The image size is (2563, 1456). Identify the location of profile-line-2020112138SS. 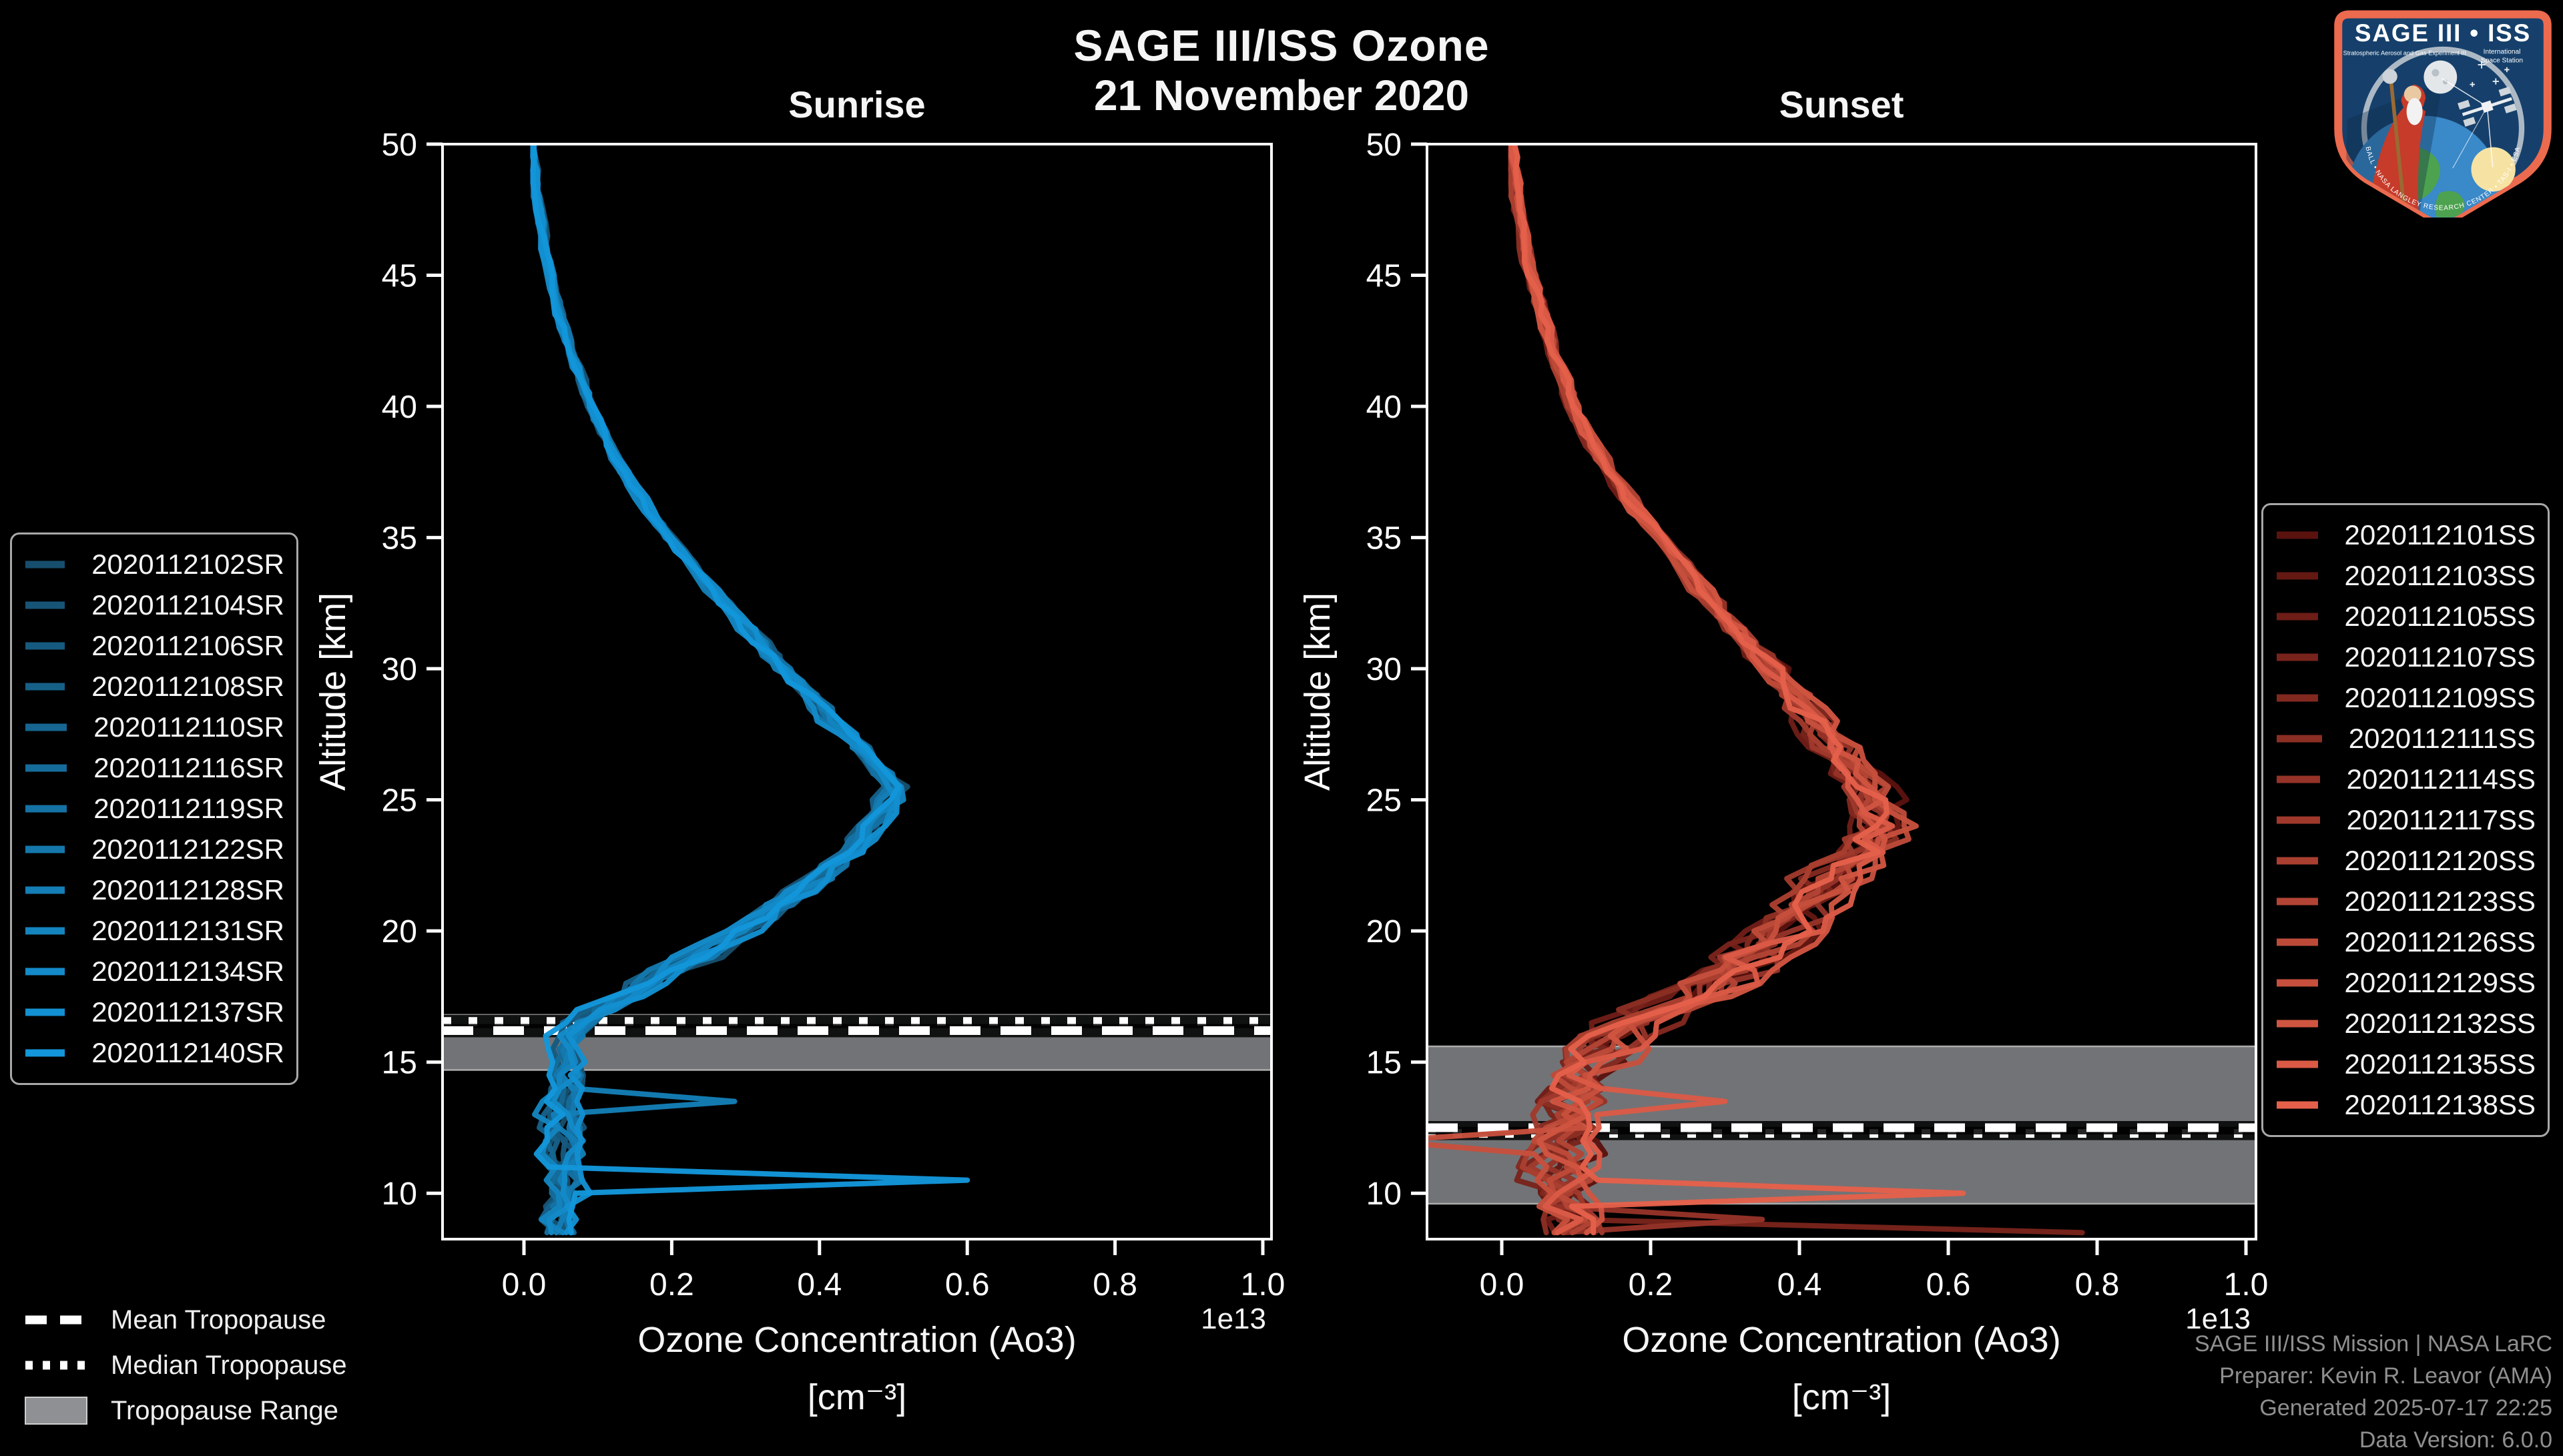
(1739, 690).